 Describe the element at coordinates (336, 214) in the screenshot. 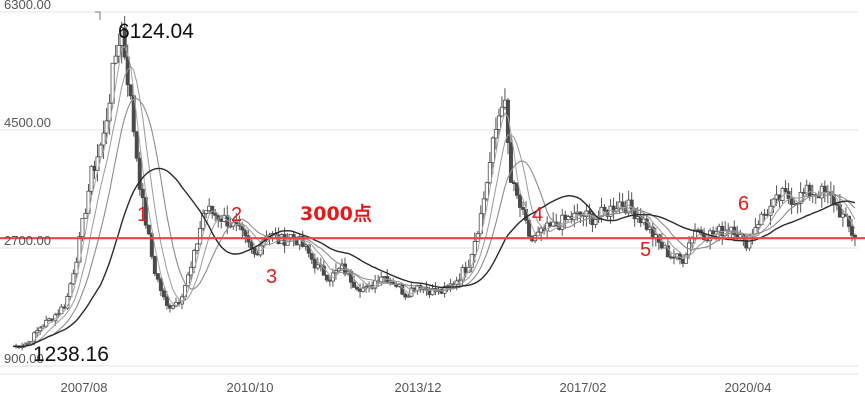

I see `reference-line-label: 3000点` at that location.